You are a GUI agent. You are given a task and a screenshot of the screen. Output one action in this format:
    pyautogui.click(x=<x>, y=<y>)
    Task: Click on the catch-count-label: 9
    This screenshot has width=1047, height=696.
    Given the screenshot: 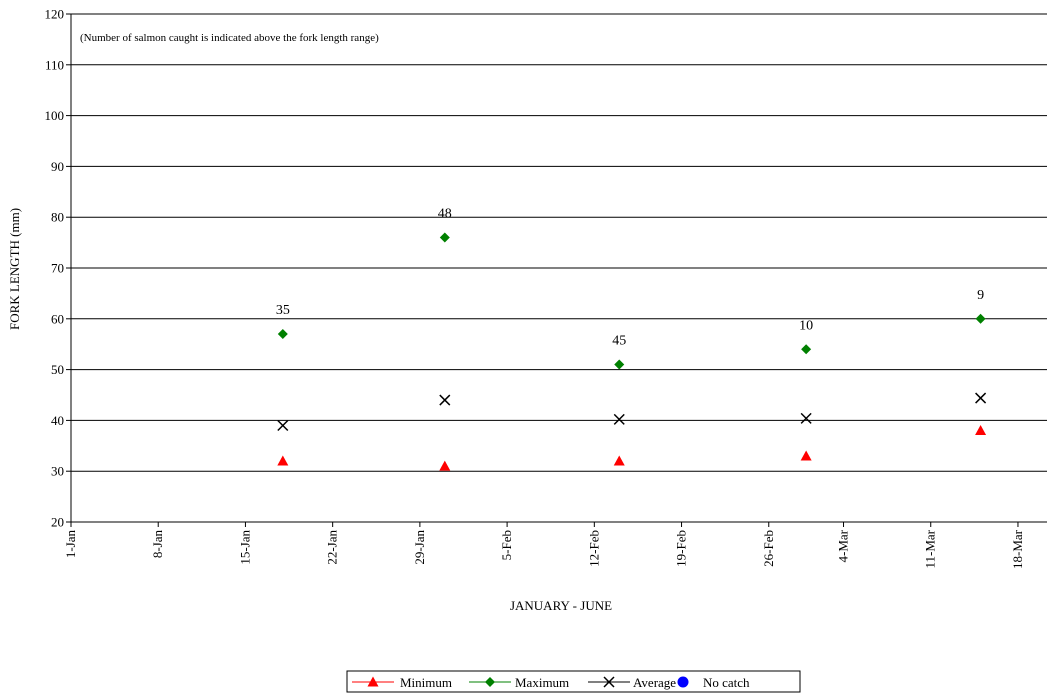 What is the action you would take?
    pyautogui.click(x=980, y=295)
    